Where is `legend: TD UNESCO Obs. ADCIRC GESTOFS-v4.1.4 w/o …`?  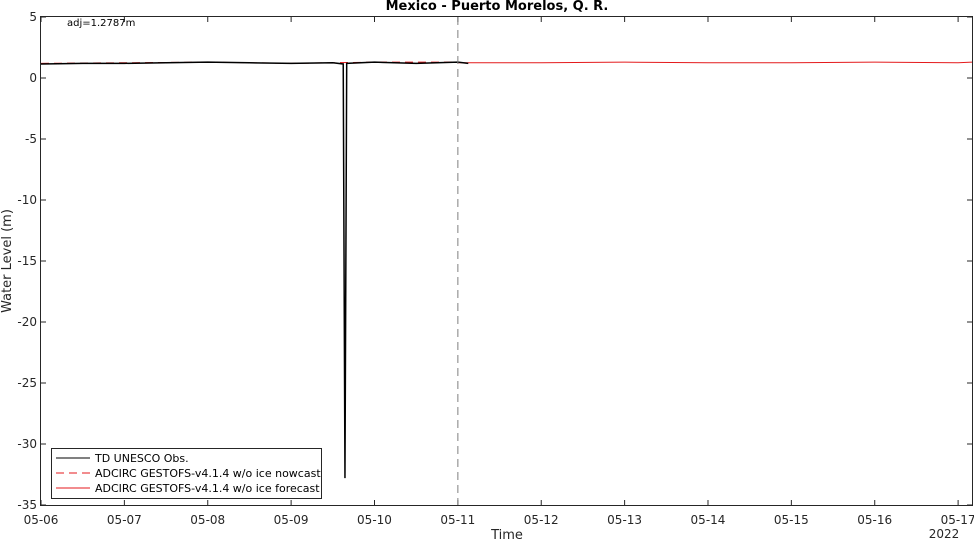 legend: TD UNESCO Obs. ADCIRC GESTOFS-v4.1.4 w/o … is located at coordinates (186, 473).